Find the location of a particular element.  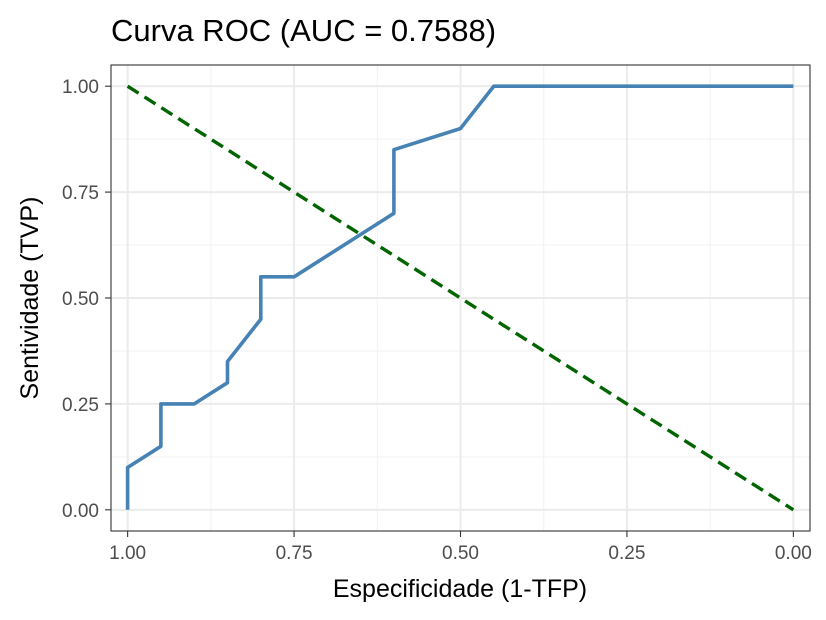

x-axis: 1.00 0.75 0.50 0.25 0.00 is located at coordinates (460, 547).